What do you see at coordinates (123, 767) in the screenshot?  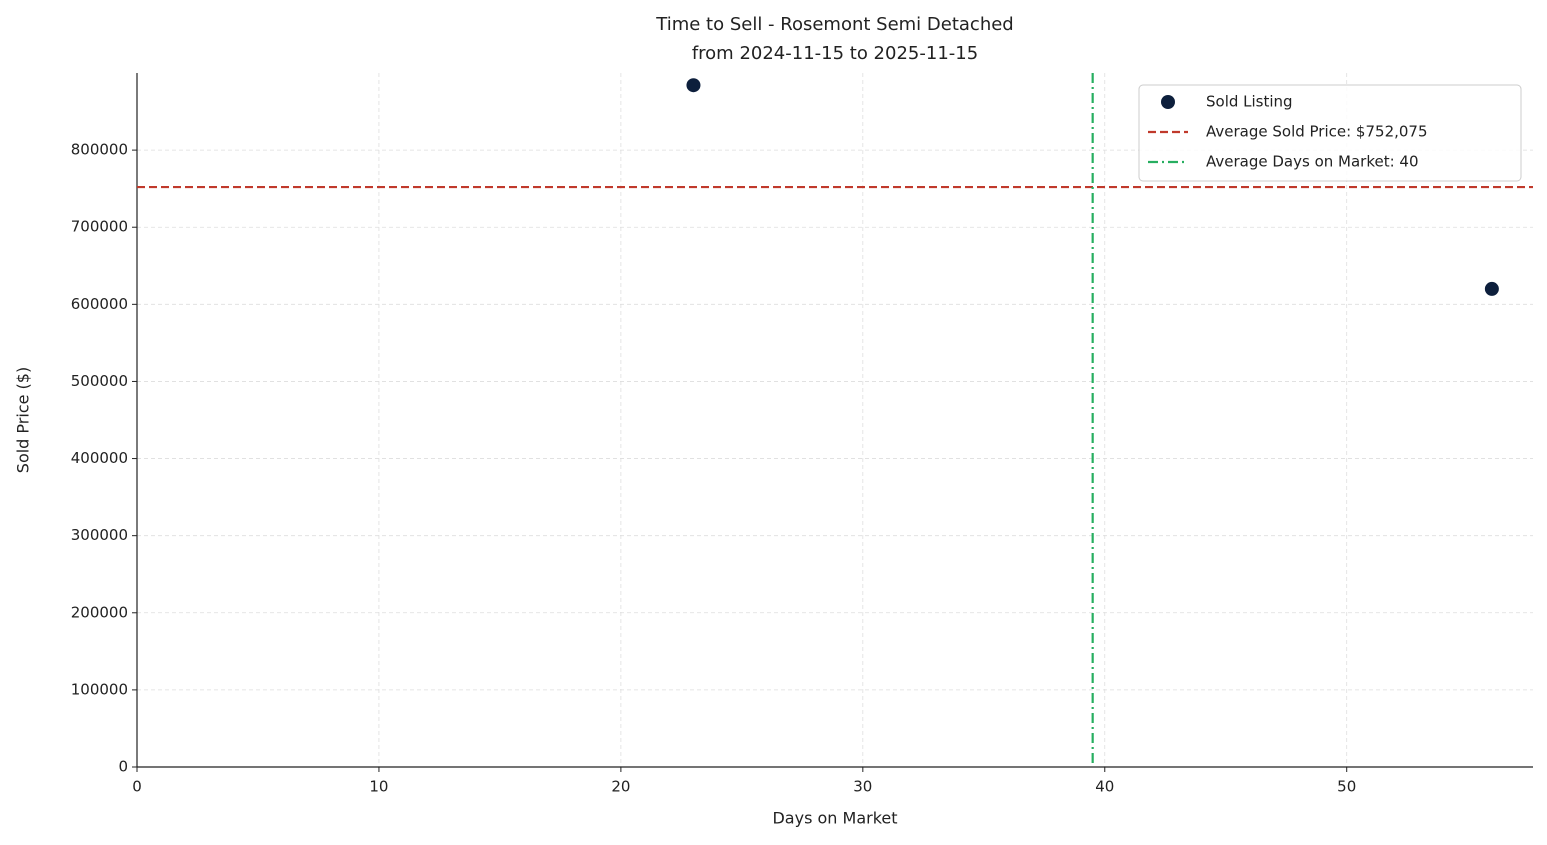 I see `y-tick-label: 0` at bounding box center [123, 767].